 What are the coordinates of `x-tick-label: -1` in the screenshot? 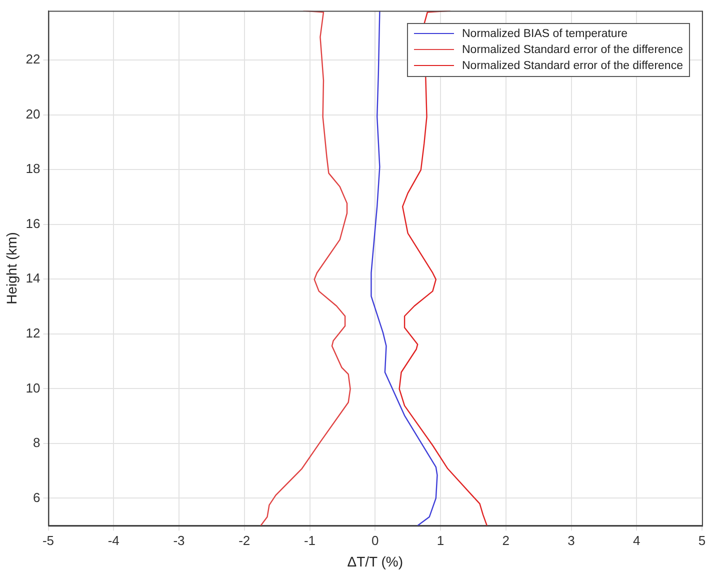 It's located at (310, 540).